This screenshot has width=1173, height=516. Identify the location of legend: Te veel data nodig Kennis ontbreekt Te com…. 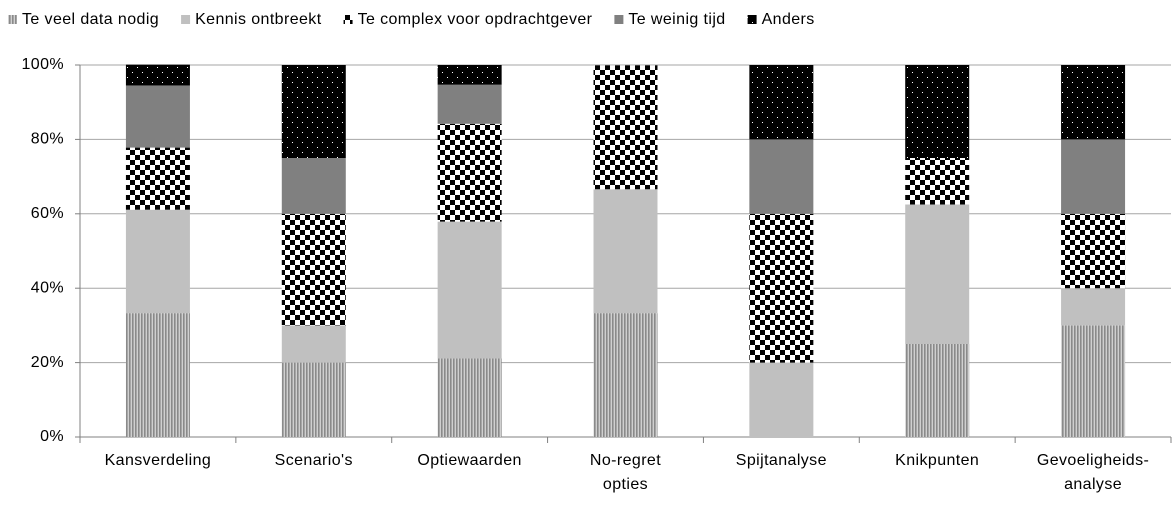
(411, 19).